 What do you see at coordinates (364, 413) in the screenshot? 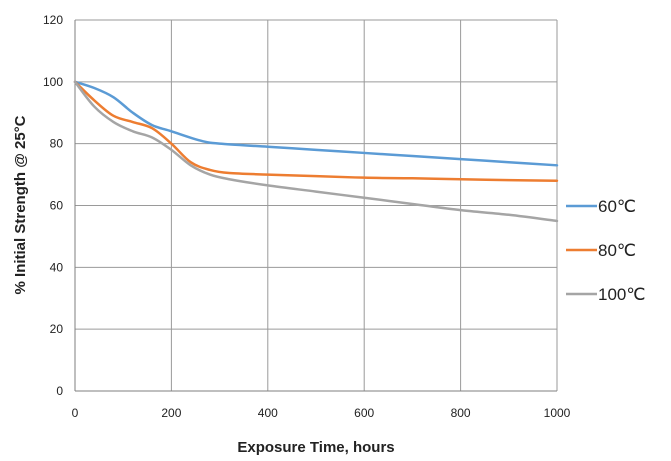
I see `x-tick-label: 600` at bounding box center [364, 413].